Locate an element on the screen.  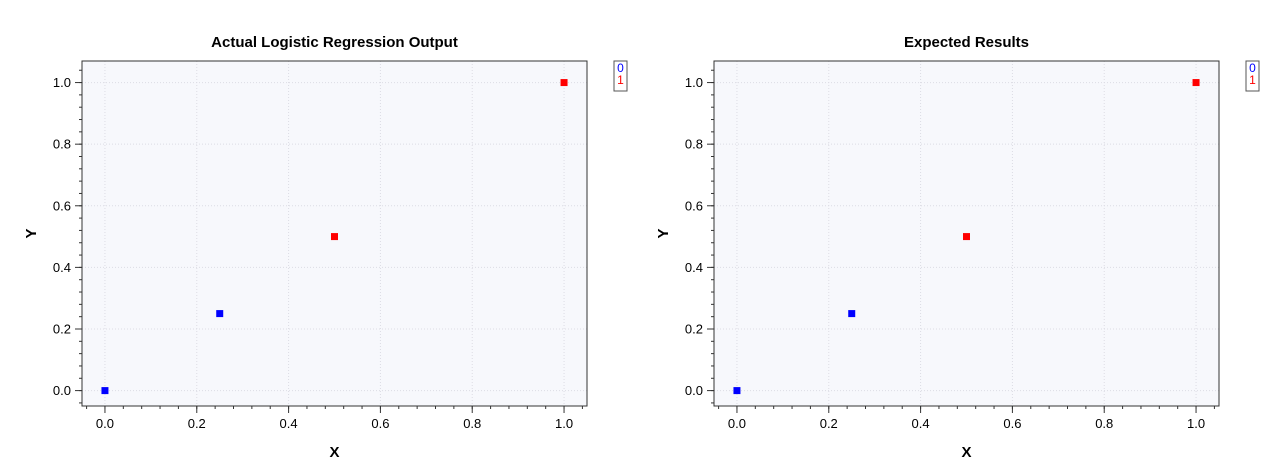
chart-title: Expected Results is located at coordinates (966, 42).